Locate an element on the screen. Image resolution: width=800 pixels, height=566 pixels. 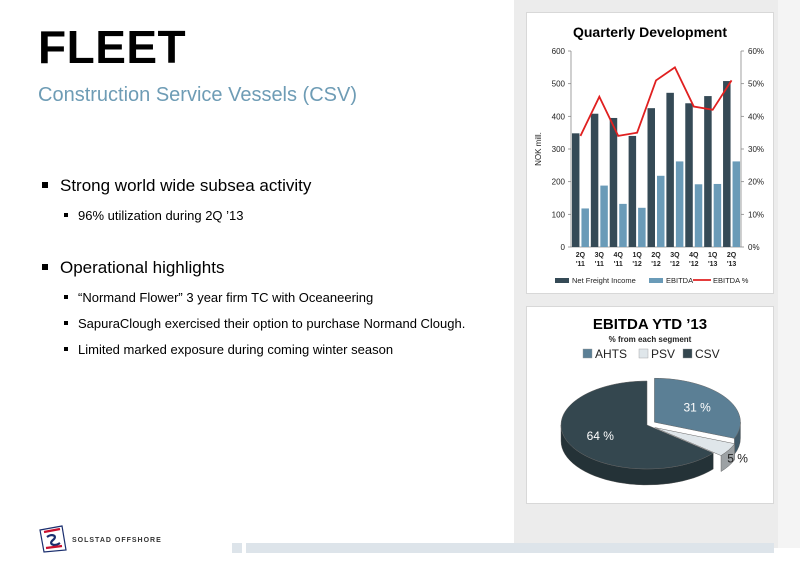
bullet-level2: 96% utilization during 2Q ’13 is located at coordinates (154, 215).